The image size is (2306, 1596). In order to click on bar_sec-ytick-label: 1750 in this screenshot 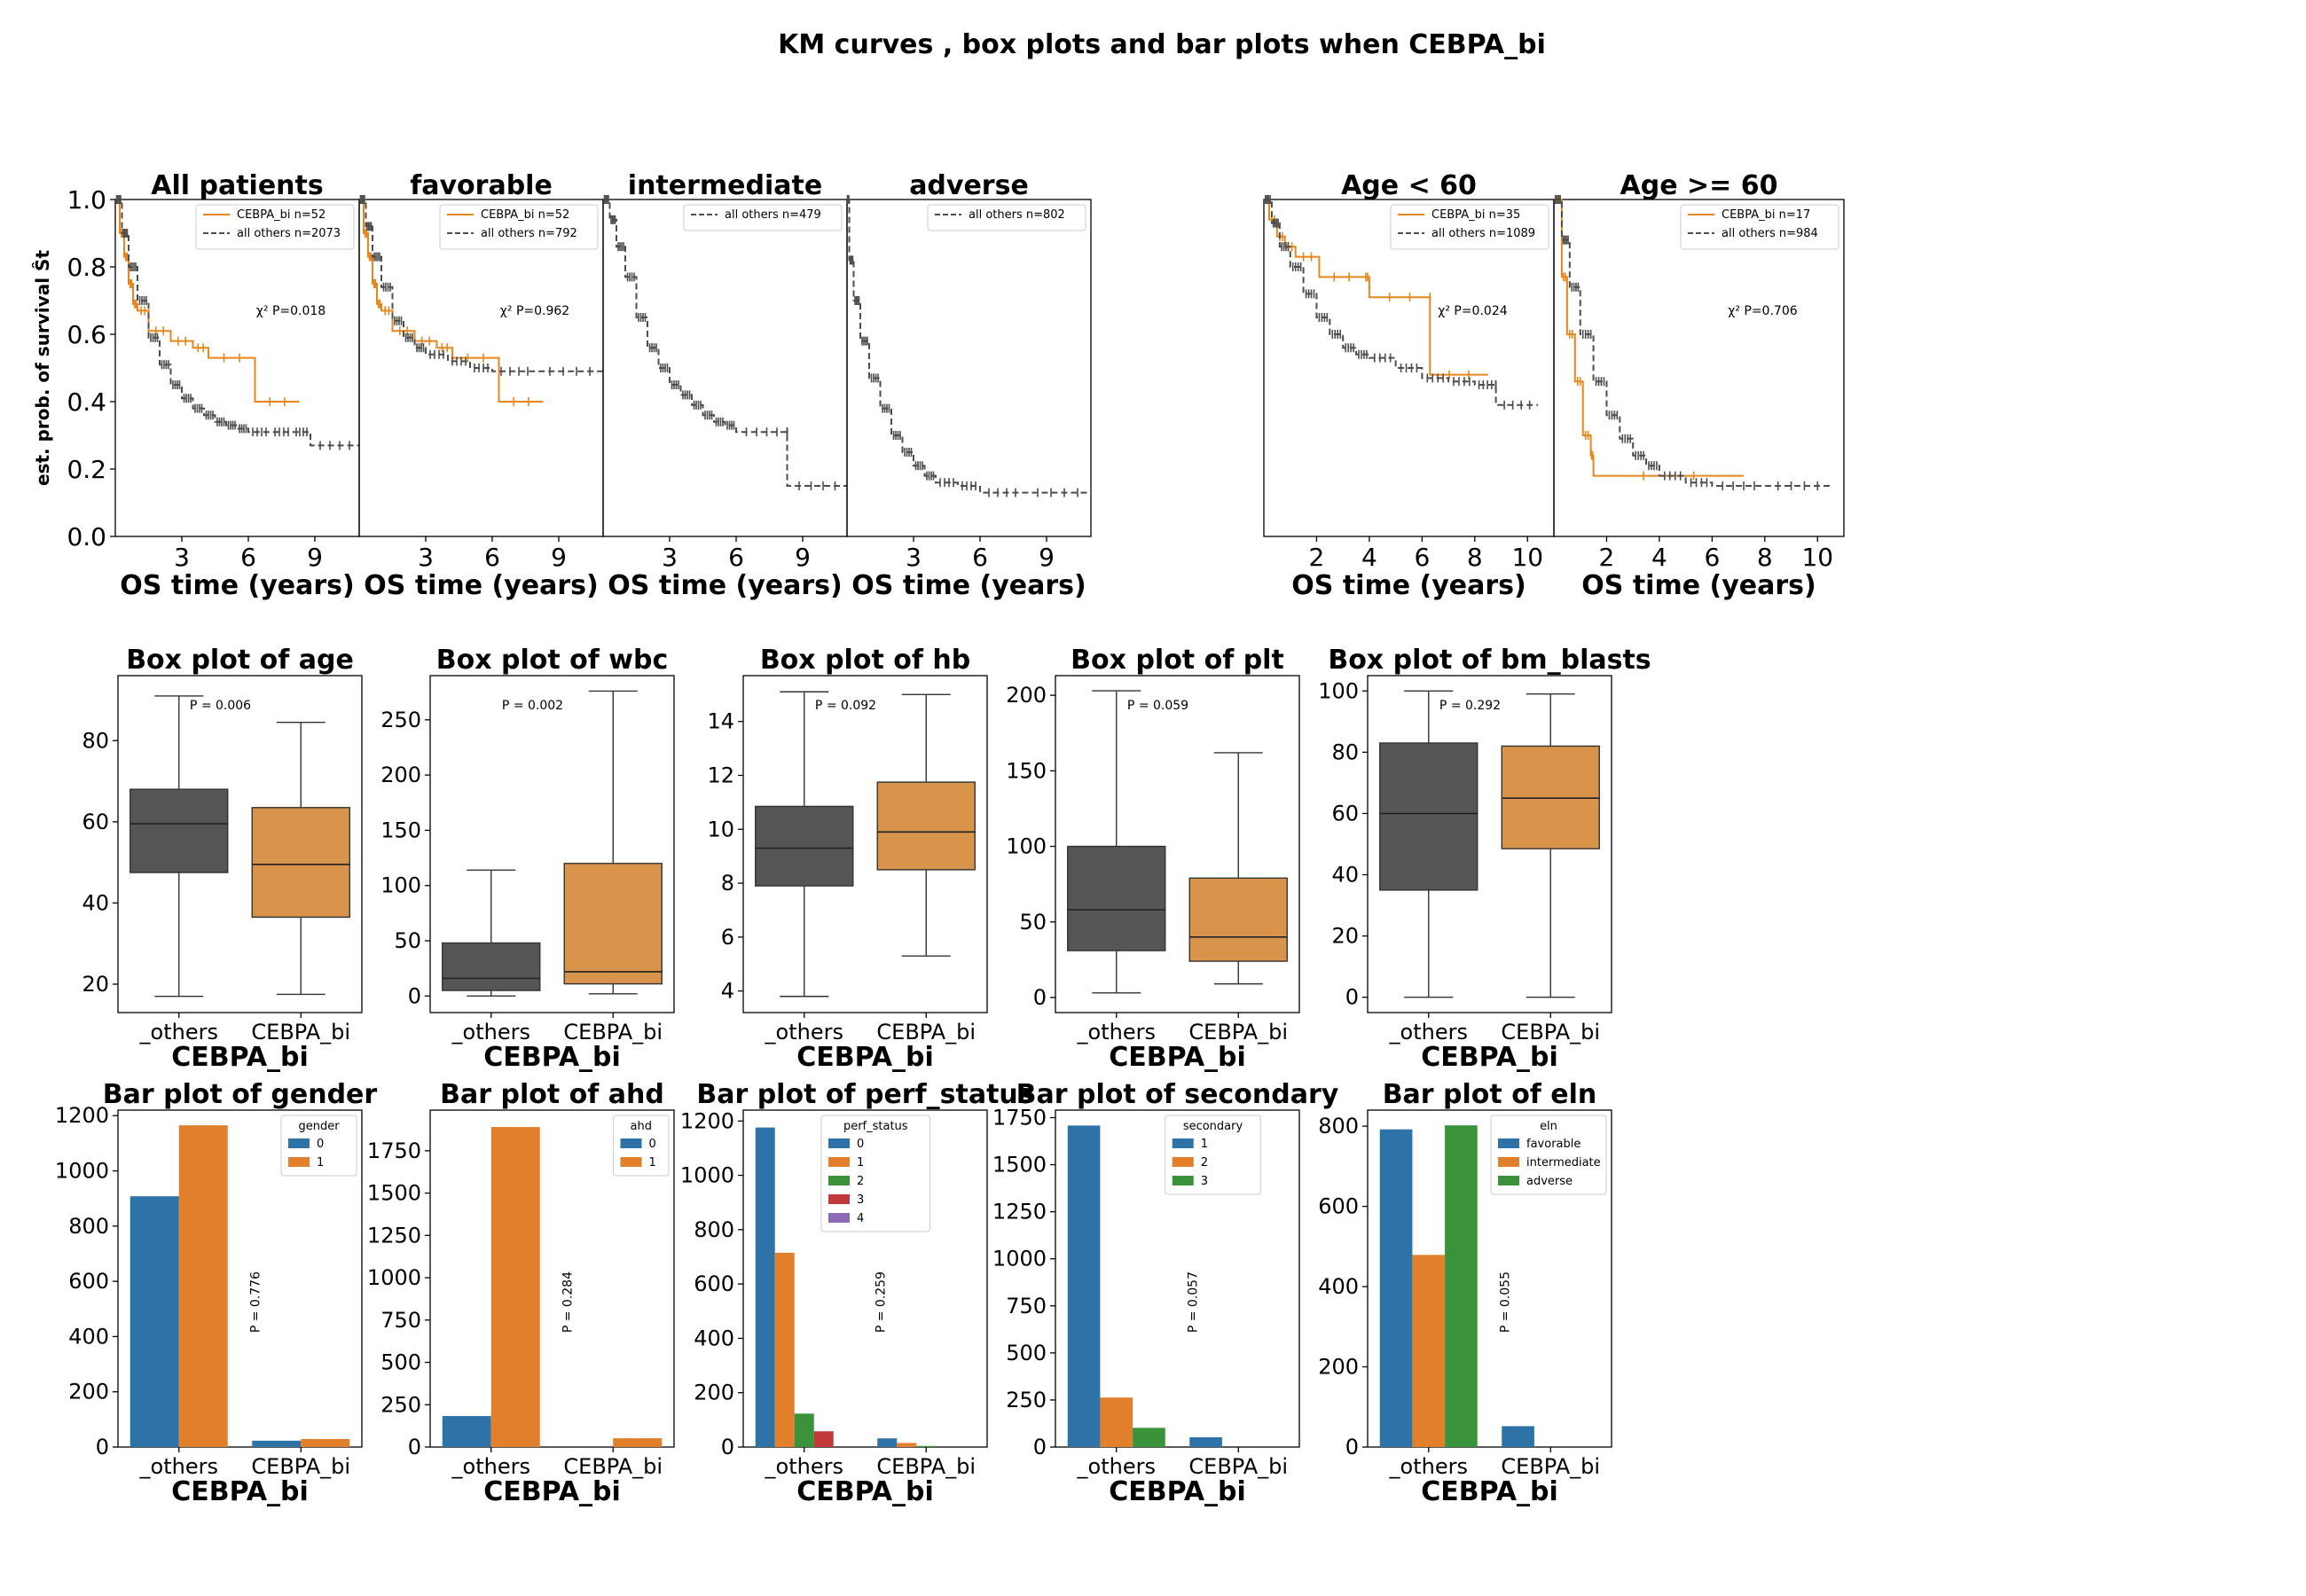, I will do `click(1019, 1118)`.